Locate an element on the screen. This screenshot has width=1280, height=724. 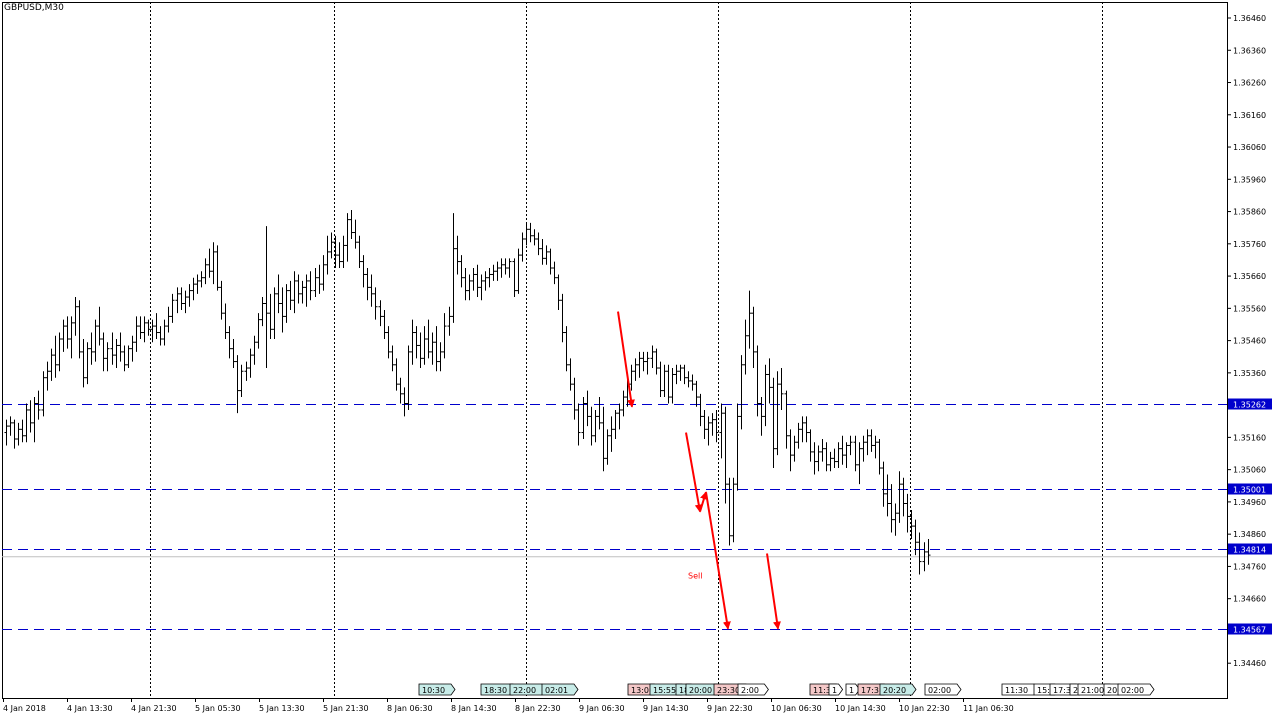
event-label: 11:30 is located at coordinates (1016, 690).